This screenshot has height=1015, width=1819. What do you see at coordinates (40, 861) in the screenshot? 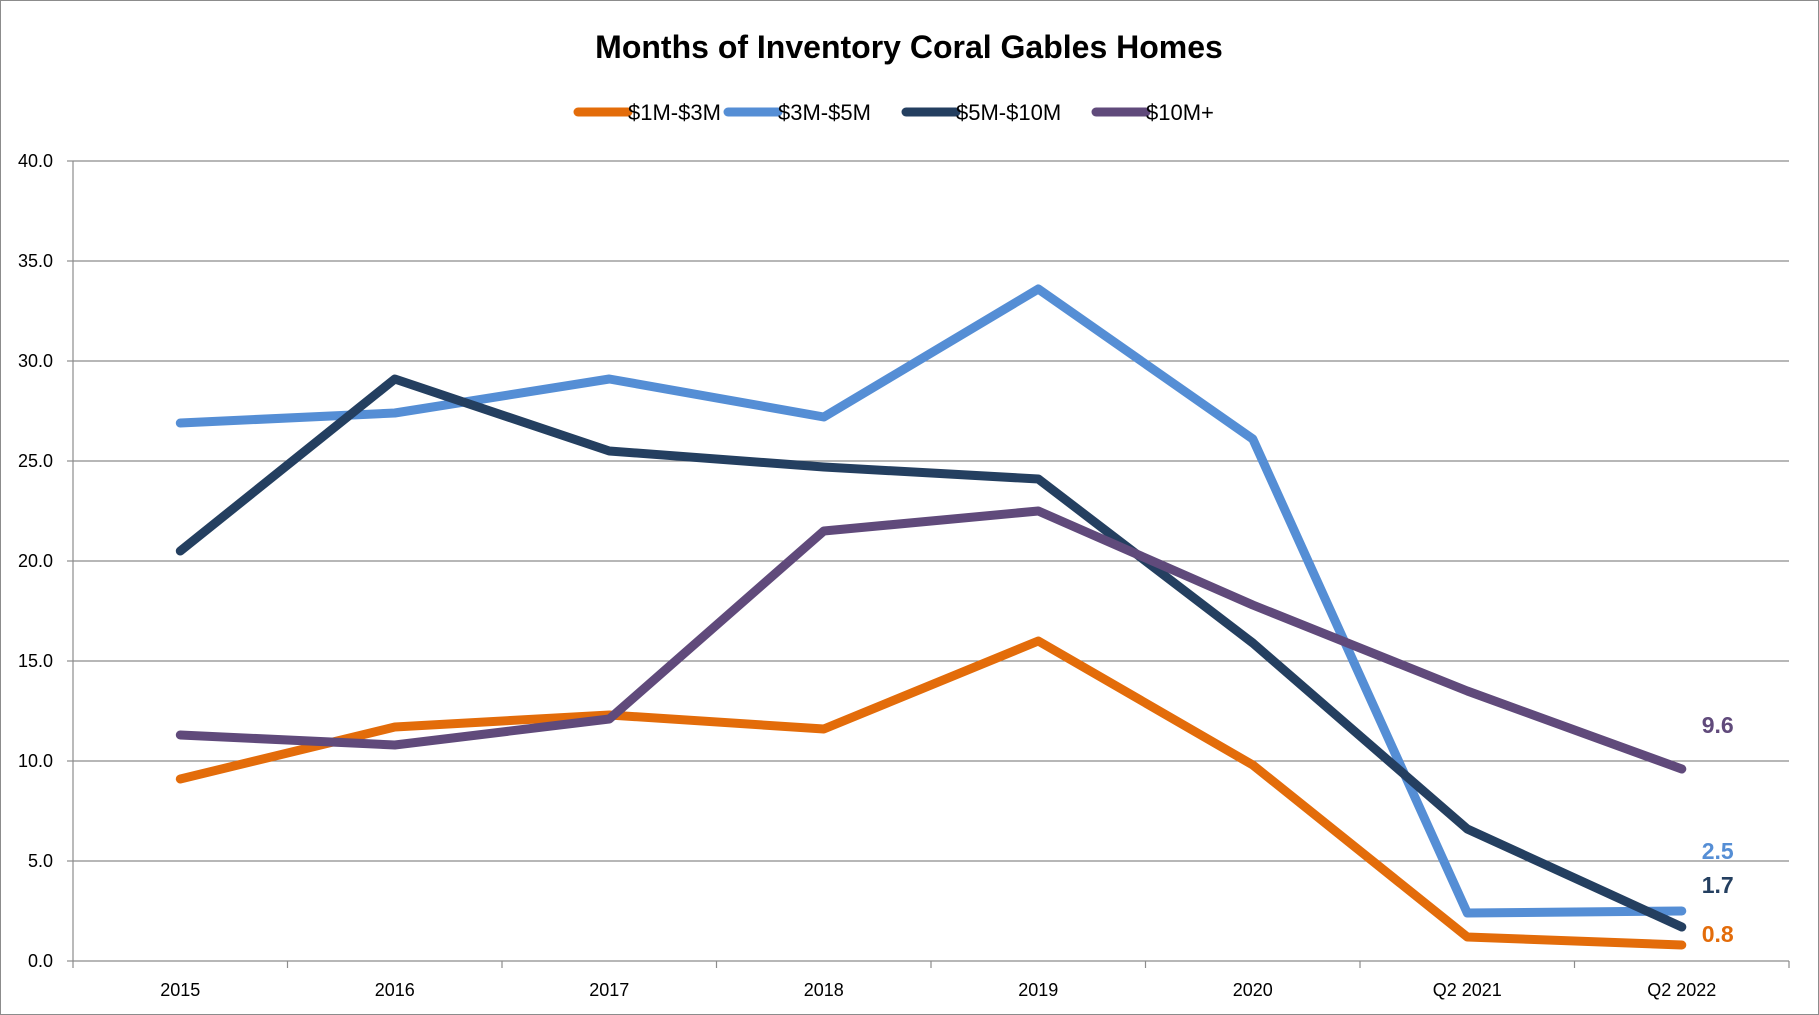
I see `y-tick-label: 5.0` at bounding box center [40, 861].